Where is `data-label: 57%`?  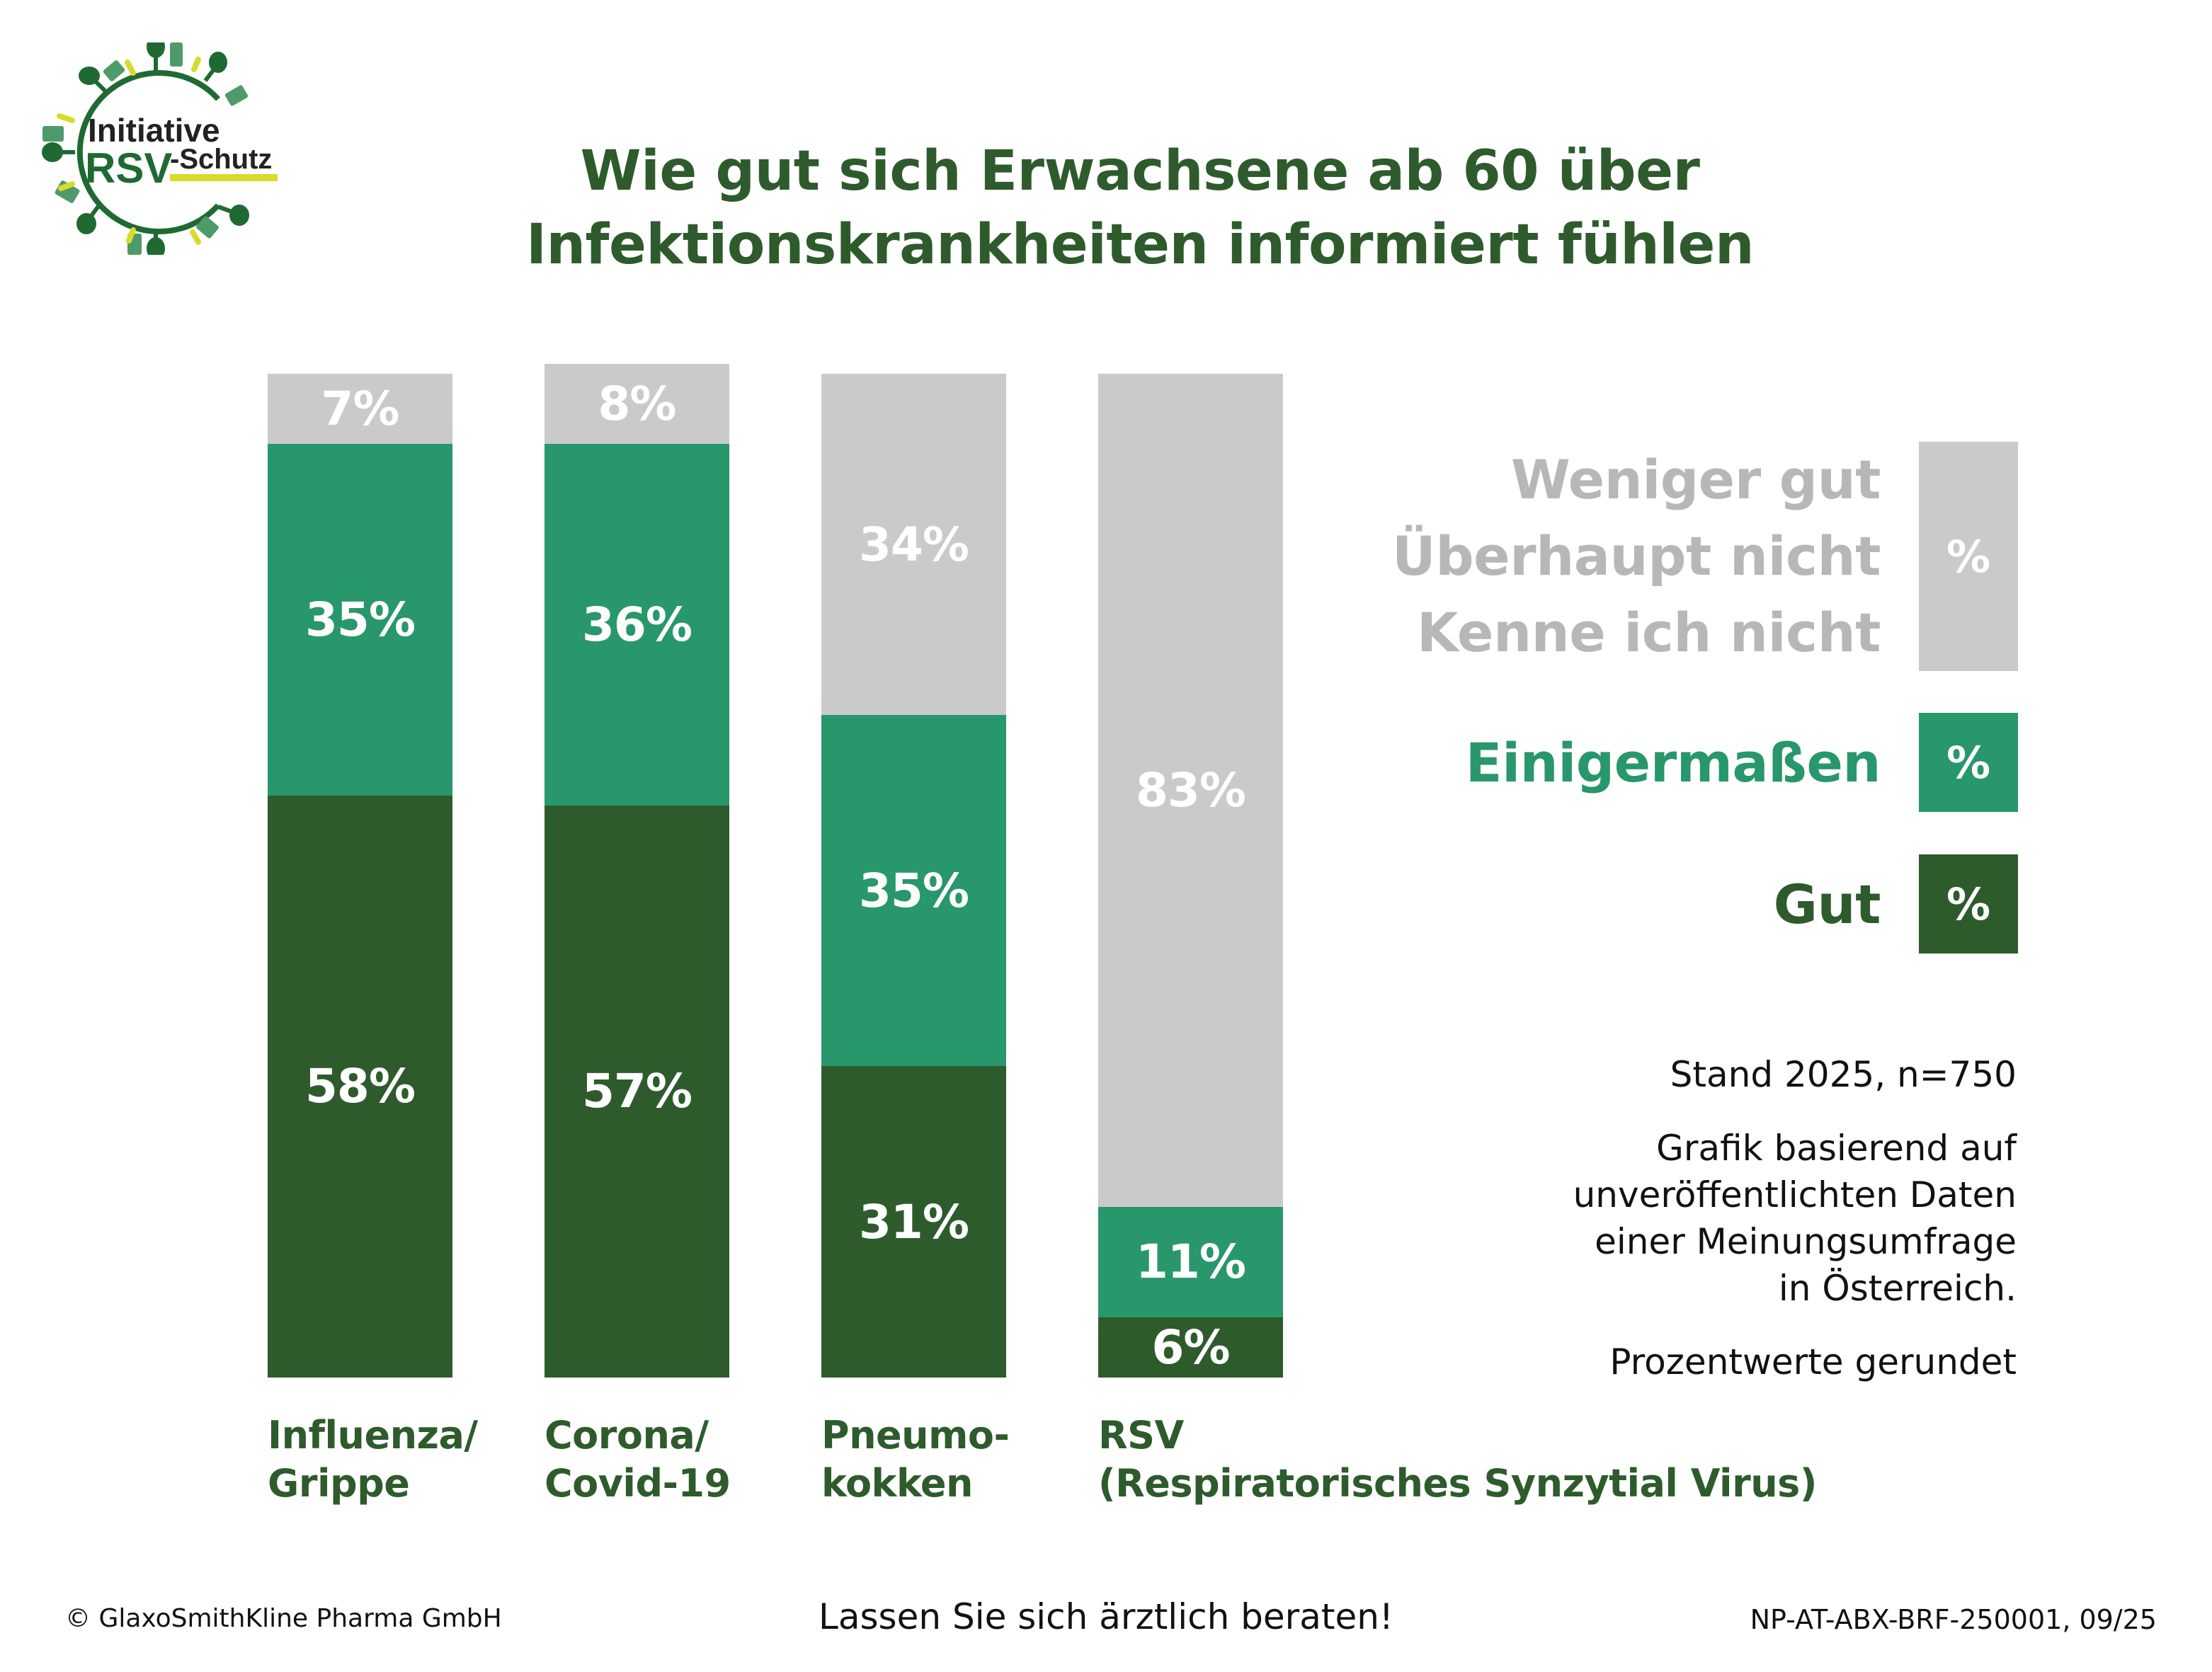
data-label: 57% is located at coordinates (637, 1091).